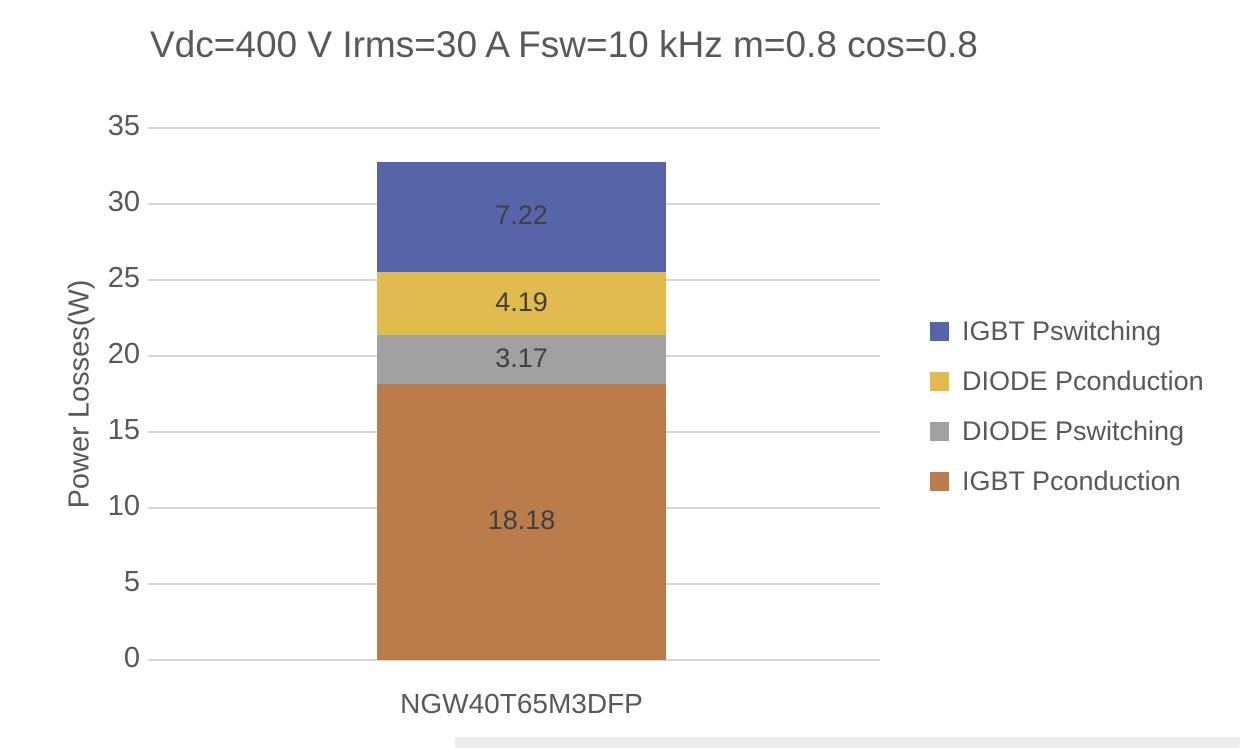 The image size is (1240, 748). I want to click on bar-segment-igbt-pswitching: 7.22, so click(521, 217).